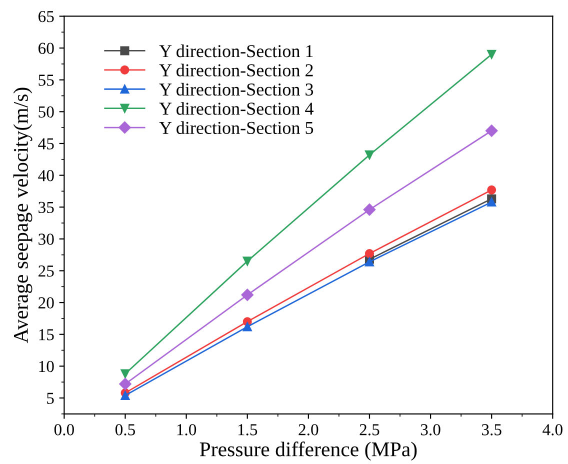 The width and height of the screenshot is (568, 464). I want to click on legend-label: Y direction-Section 1, so click(236, 51).